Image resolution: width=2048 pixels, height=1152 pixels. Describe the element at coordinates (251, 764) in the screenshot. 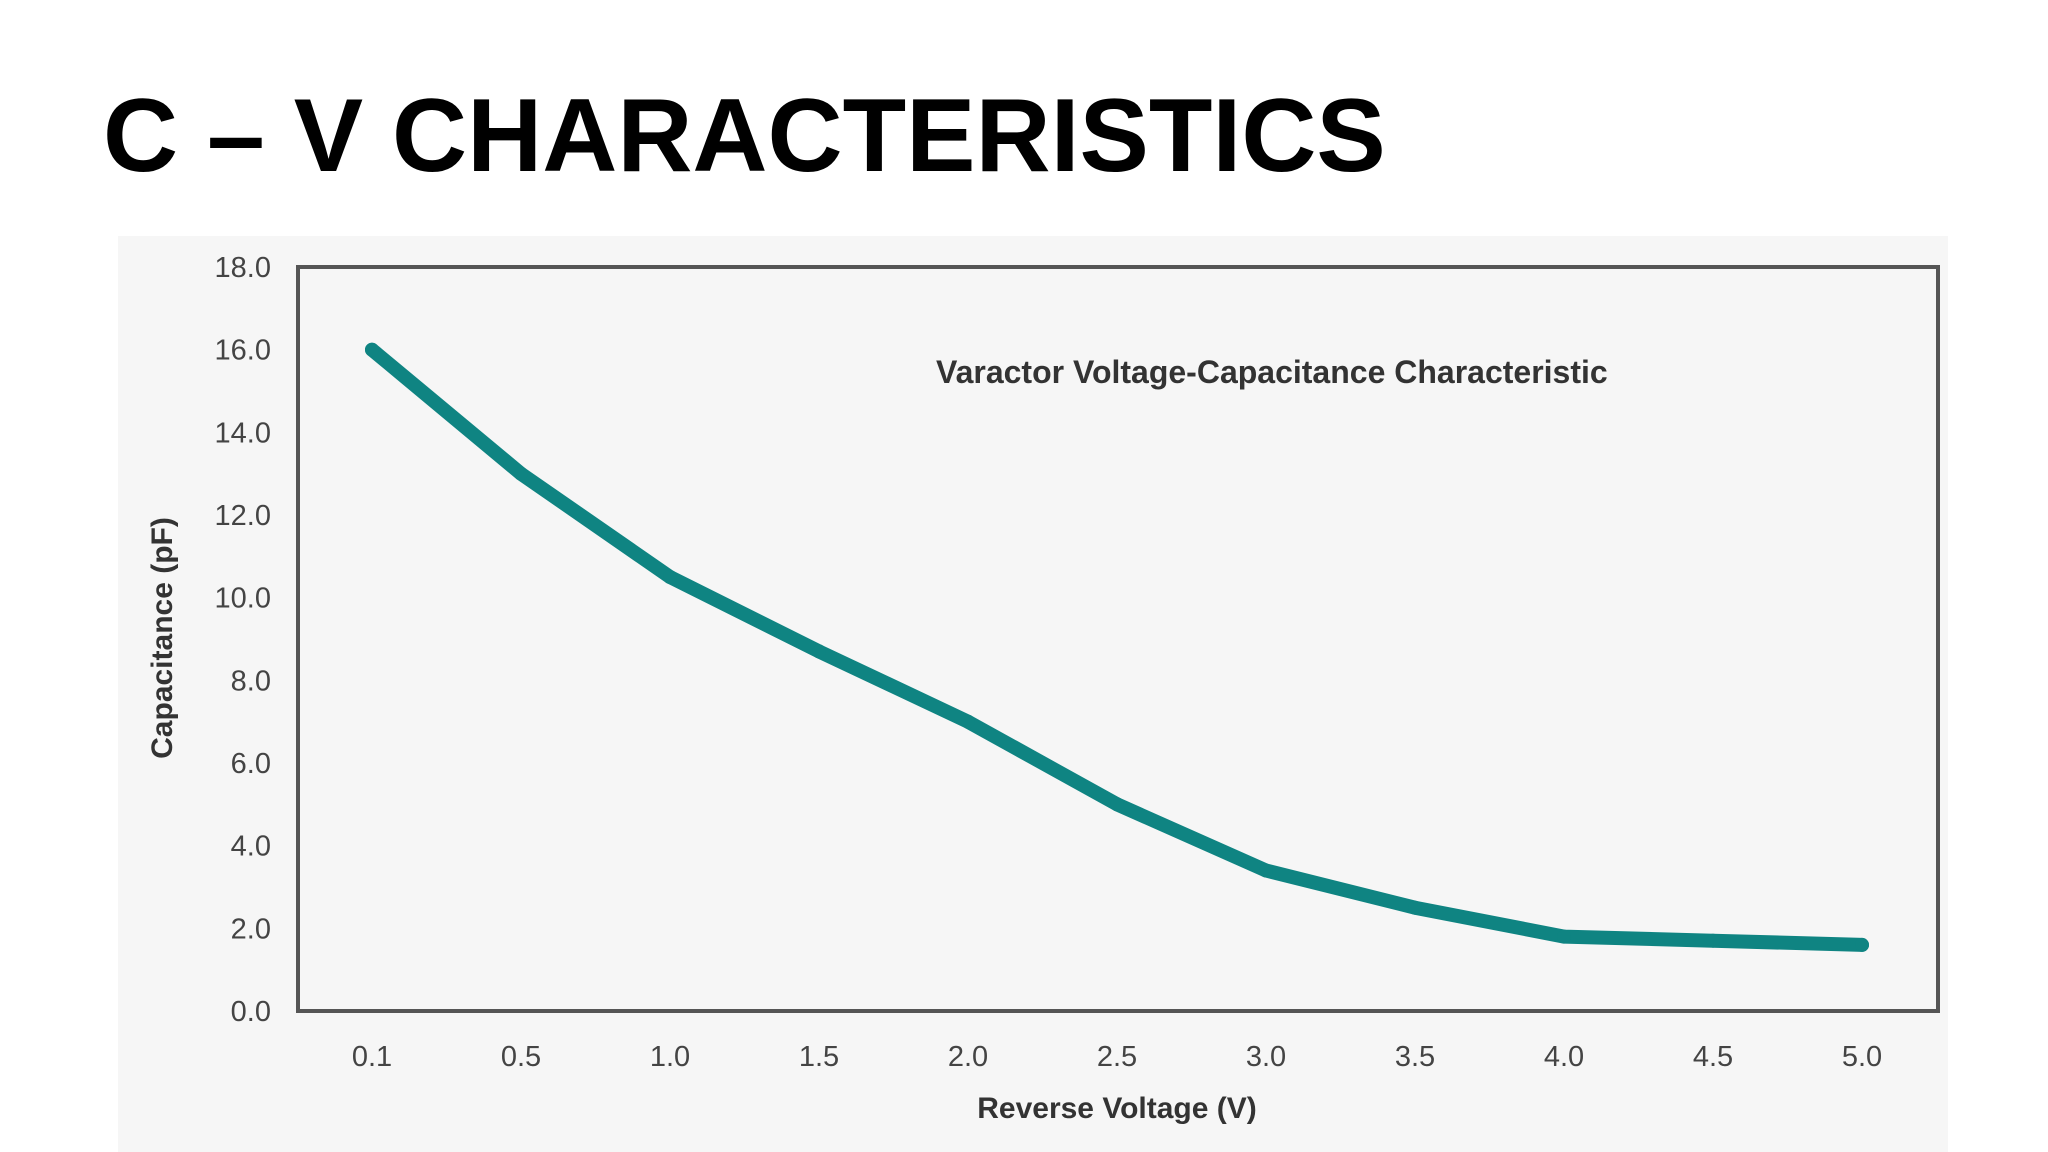

I see `y-tick-label: 6.0` at that location.